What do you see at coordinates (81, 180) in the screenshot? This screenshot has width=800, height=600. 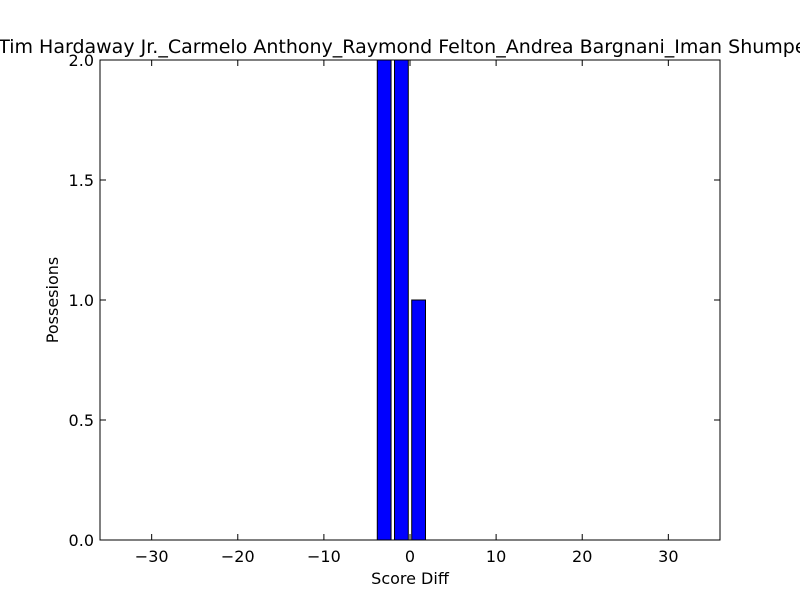 I see `y-tick-label: 1.5` at bounding box center [81, 180].